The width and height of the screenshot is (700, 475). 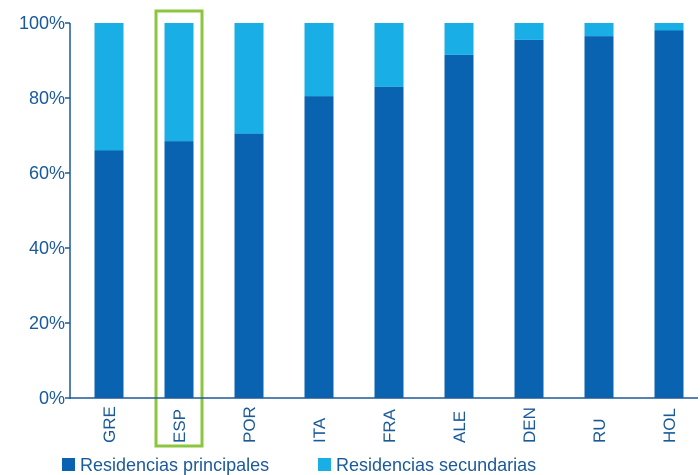 What do you see at coordinates (47, 323) in the screenshot?
I see `y-tick-label: 20%` at bounding box center [47, 323].